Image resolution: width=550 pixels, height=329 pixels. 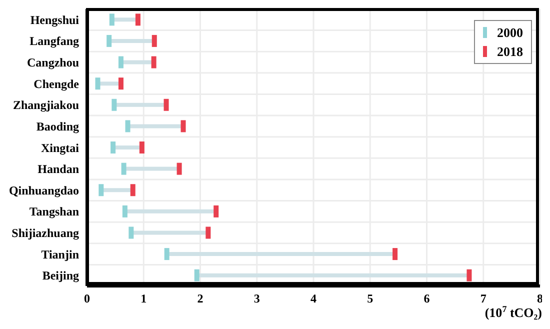 I want to click on y-tick-label: Xingtai, so click(x=60, y=147).